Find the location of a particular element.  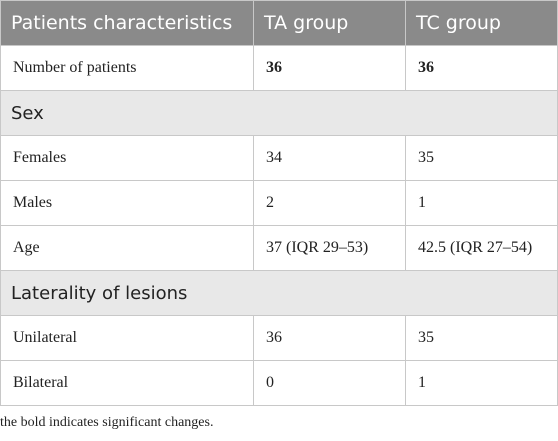

table-footnote: the bold indicates significant changes. is located at coordinates (107, 422).